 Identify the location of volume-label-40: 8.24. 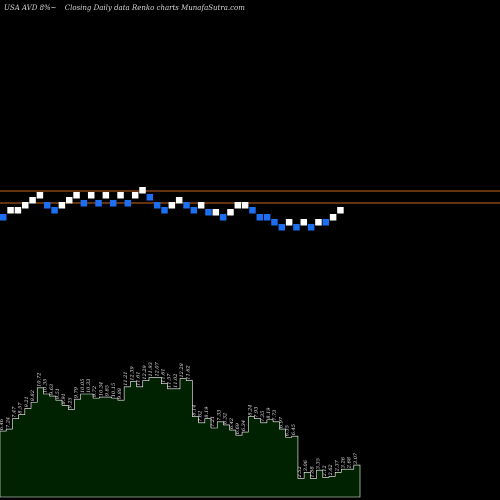
(250, 410).